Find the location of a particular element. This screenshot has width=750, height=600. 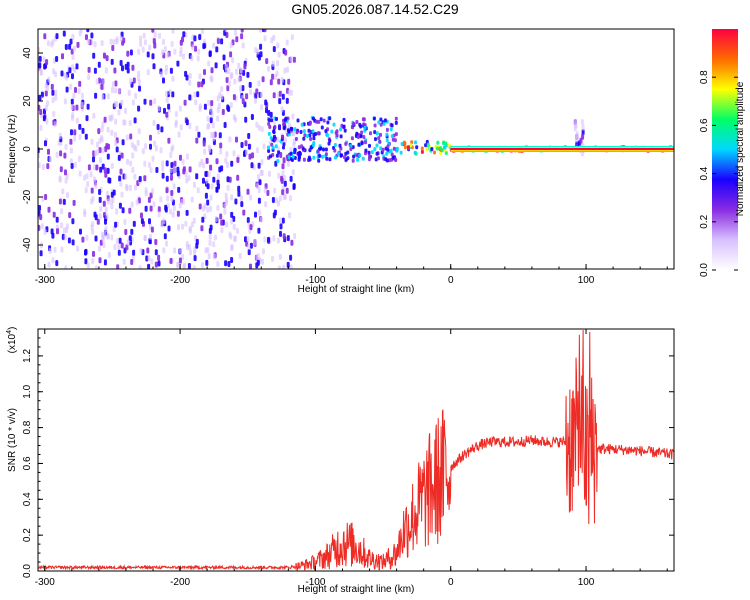

snr-y-tick-label: 0.0 is located at coordinates (27, 571).